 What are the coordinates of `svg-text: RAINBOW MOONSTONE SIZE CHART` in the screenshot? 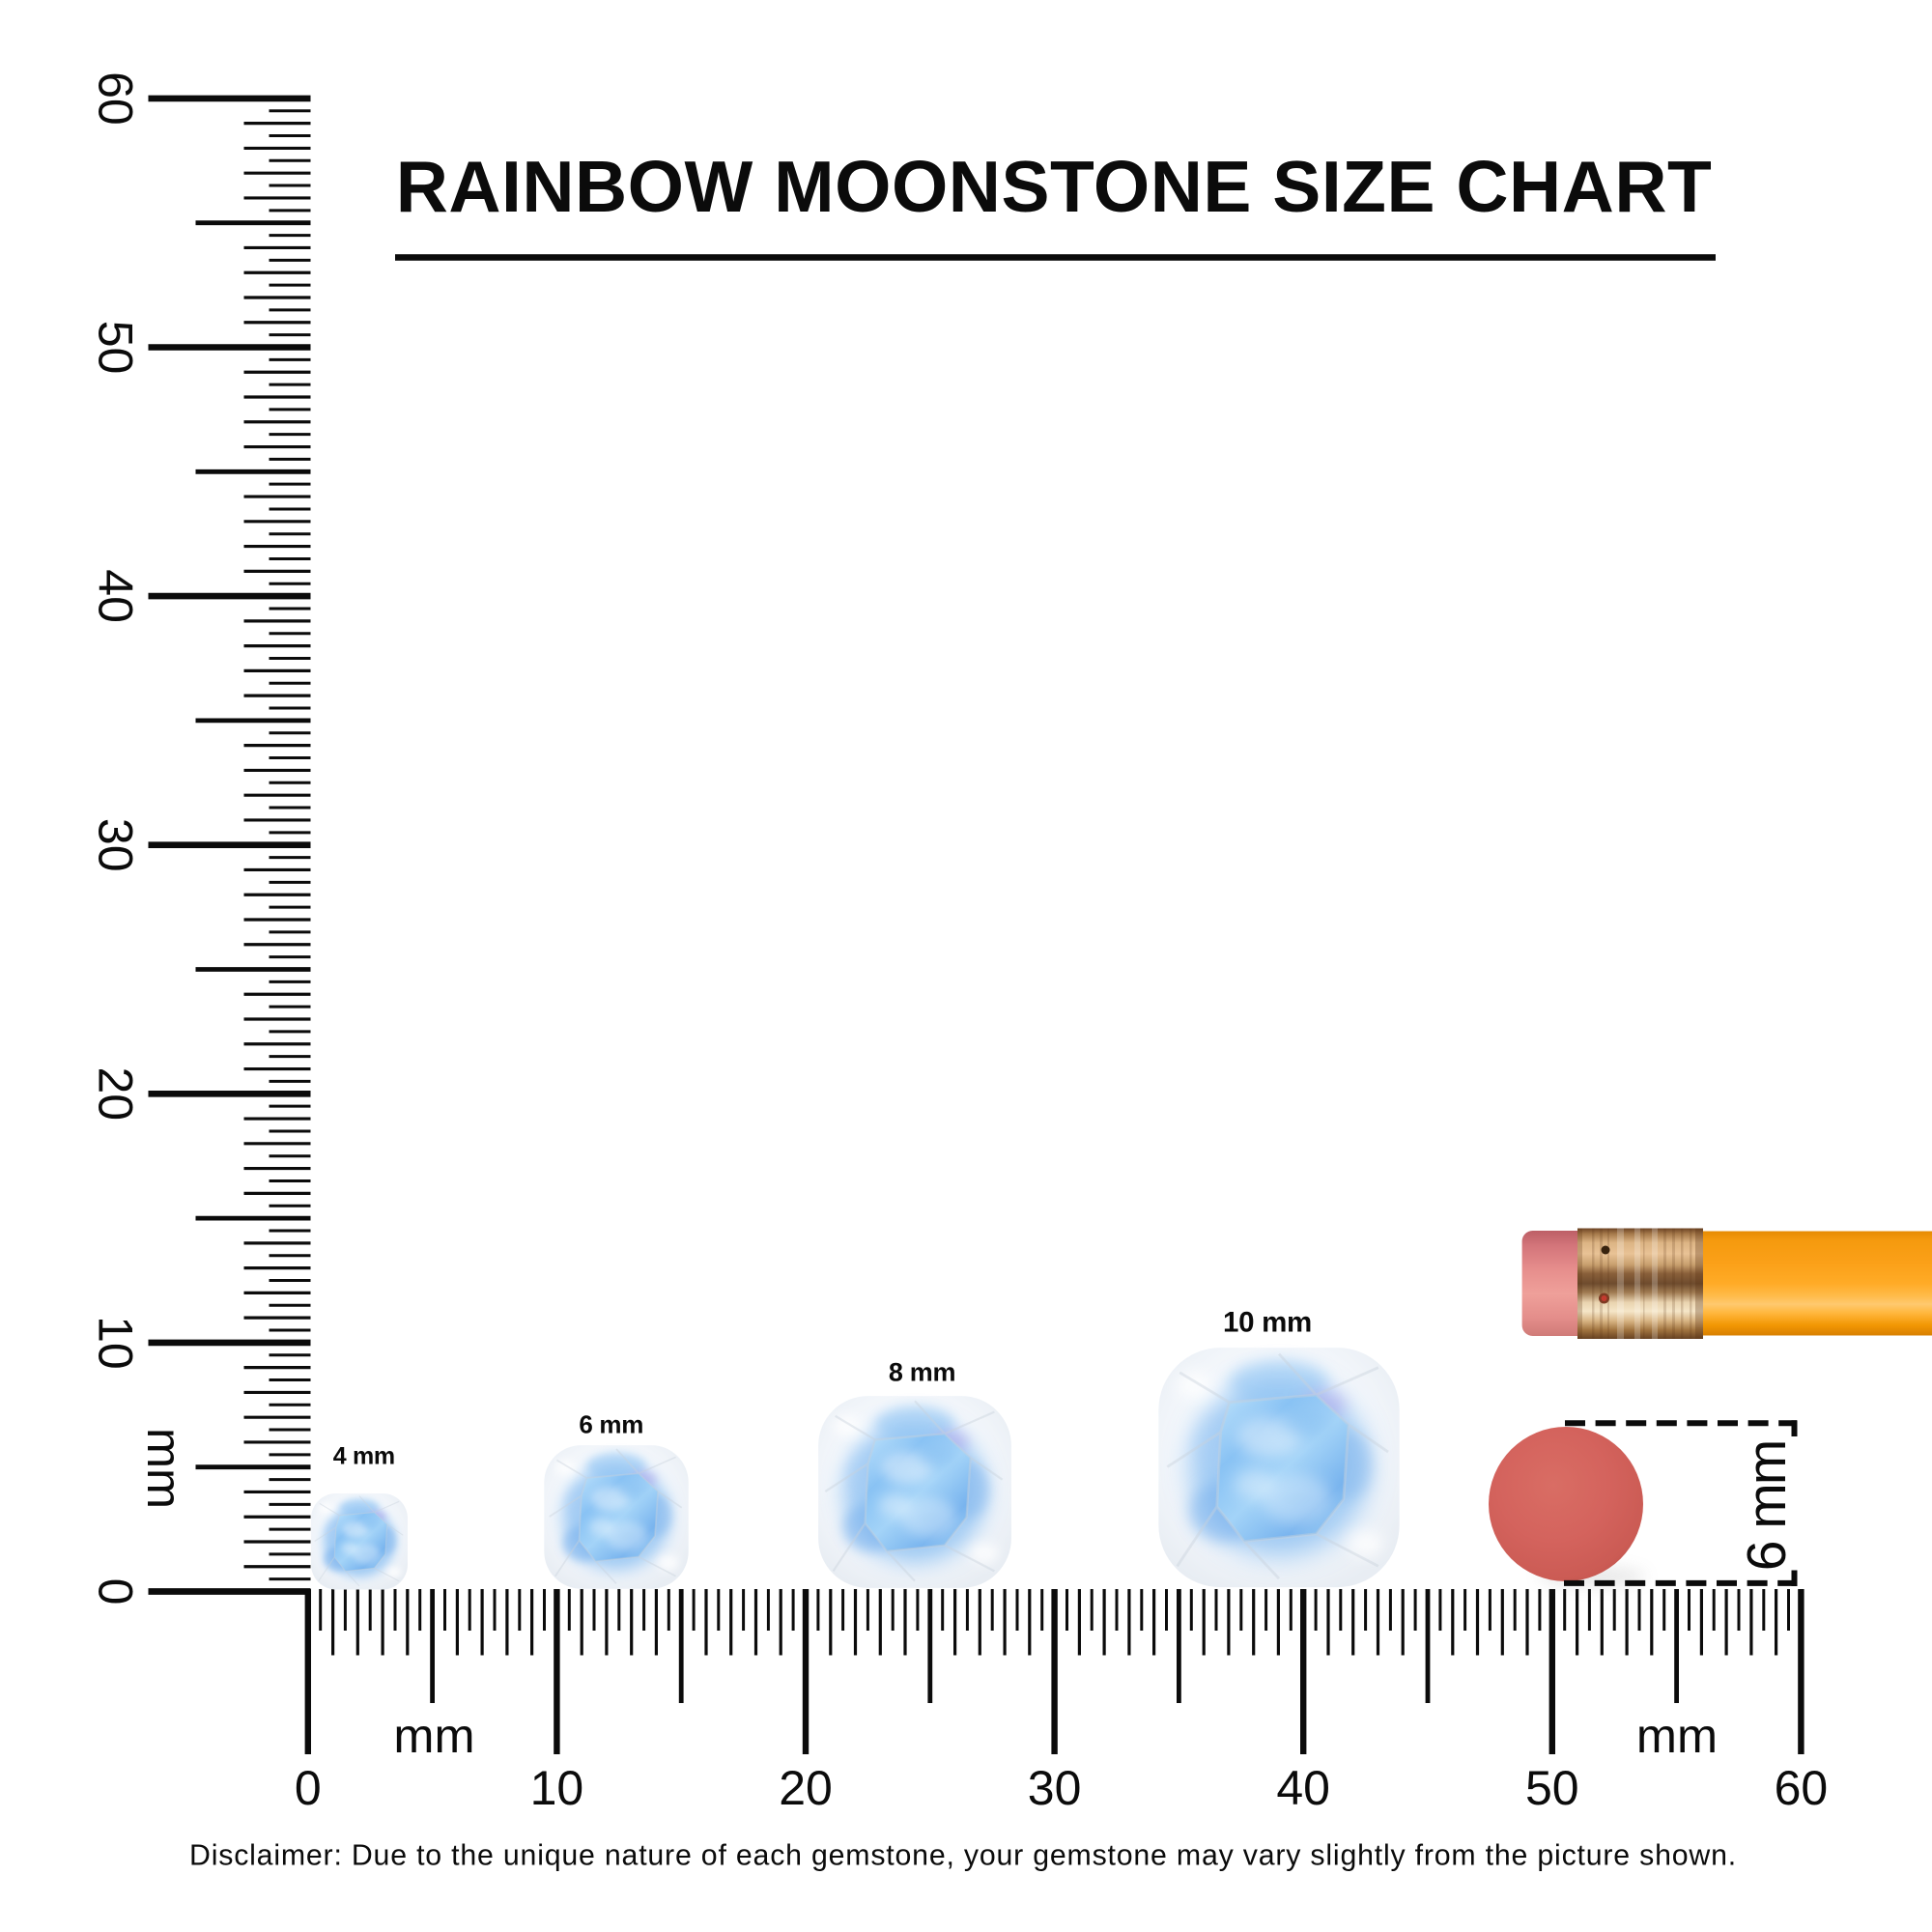 It's located at (1054, 186).